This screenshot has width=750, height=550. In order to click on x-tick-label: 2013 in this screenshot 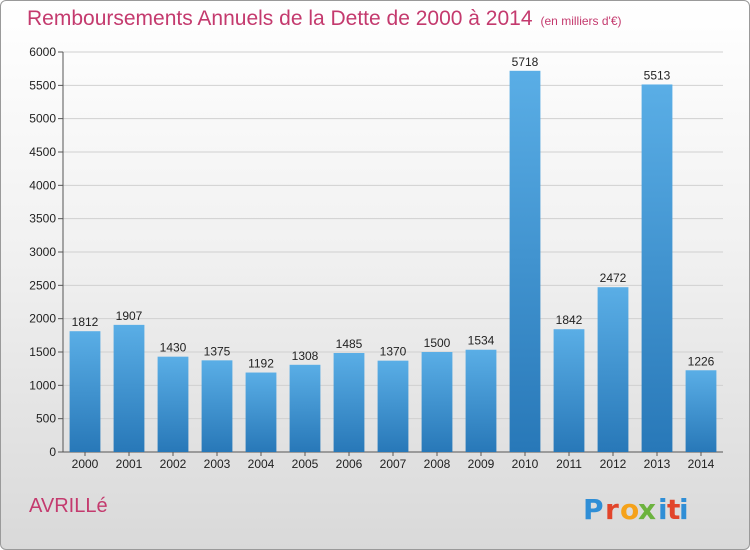, I will do `click(657, 464)`.